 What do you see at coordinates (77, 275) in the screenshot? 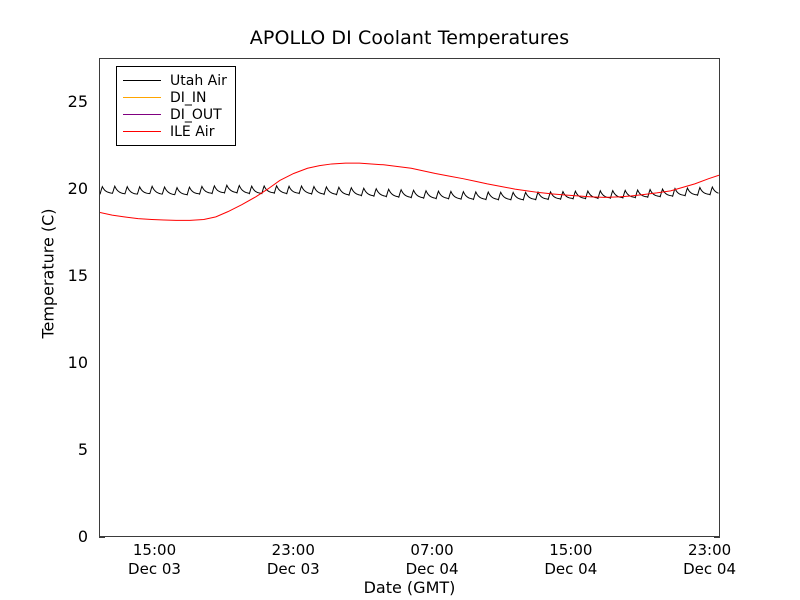
I see `y-tick-label: 15` at bounding box center [77, 275].